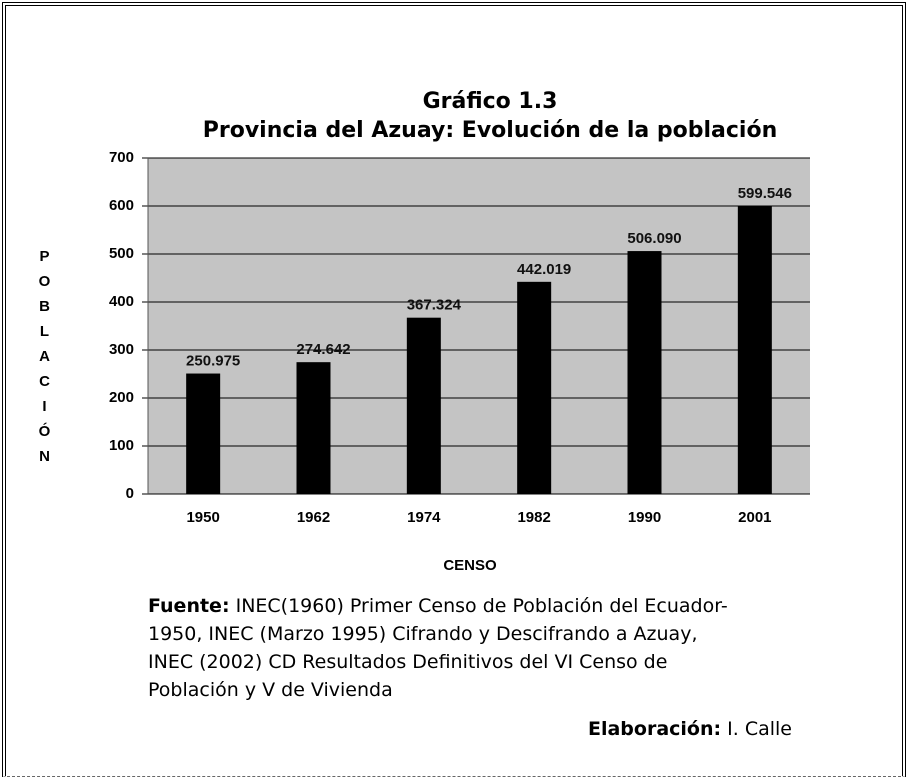 This screenshot has height=782, width=910. What do you see at coordinates (121, 301) in the screenshot?
I see `y-tick-label: 400` at bounding box center [121, 301].